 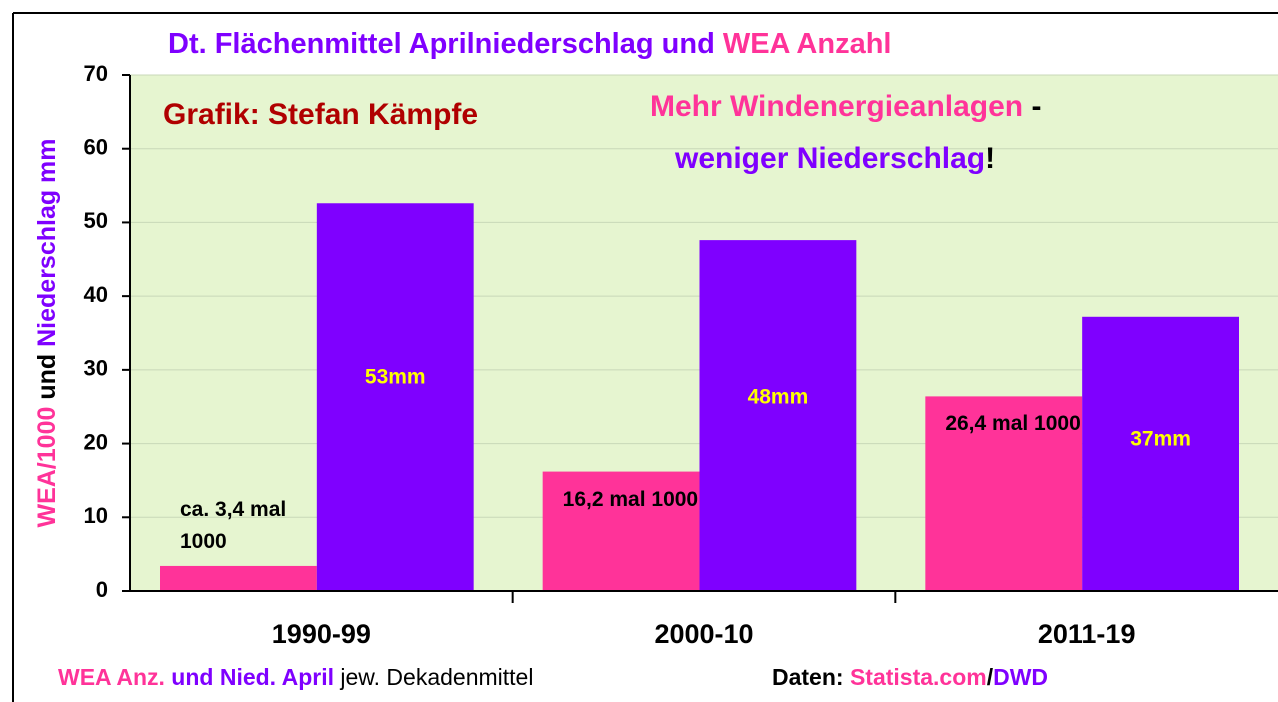 I want to click on claim-part: weniger Niederschlag, so click(x=829, y=158).